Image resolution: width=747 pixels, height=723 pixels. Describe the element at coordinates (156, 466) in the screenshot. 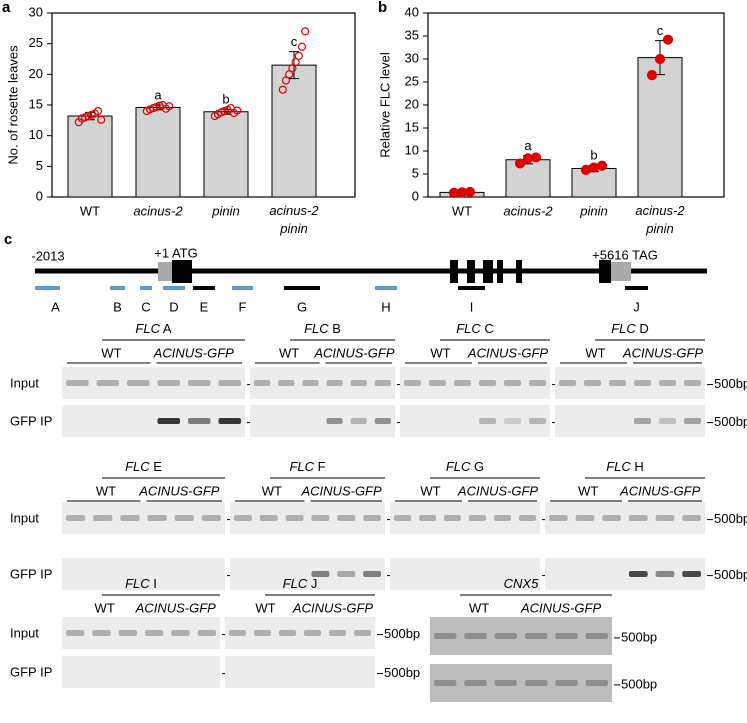

I see `region-name: E` at that location.